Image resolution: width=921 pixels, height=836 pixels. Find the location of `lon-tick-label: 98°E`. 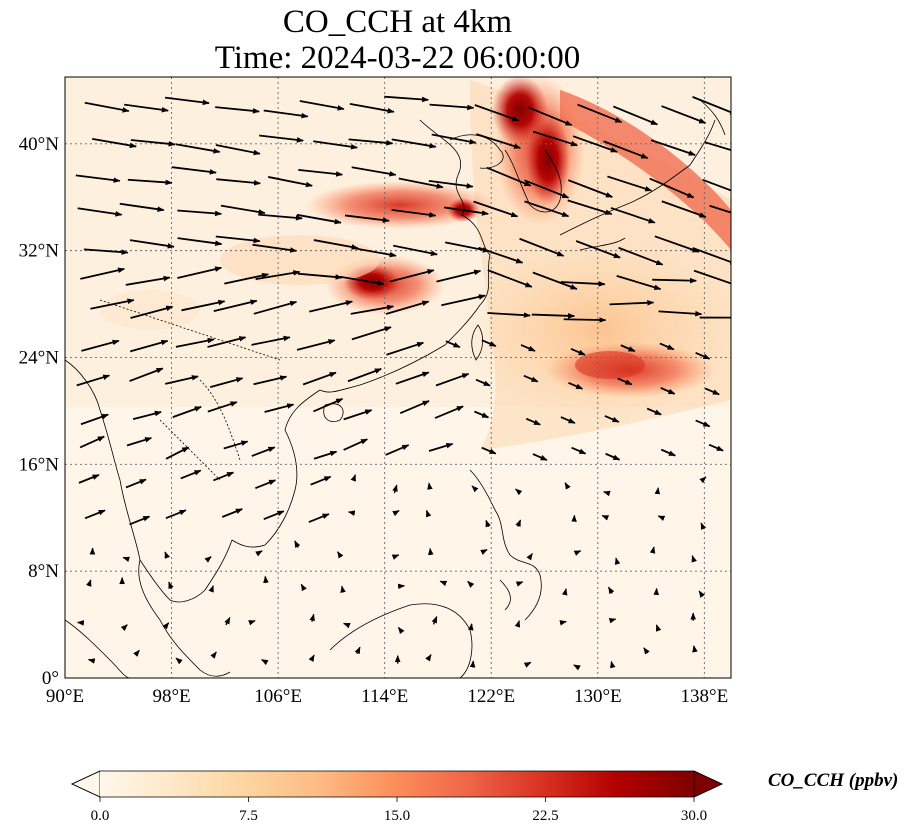

lon-tick-label: 98°E is located at coordinates (171, 696).